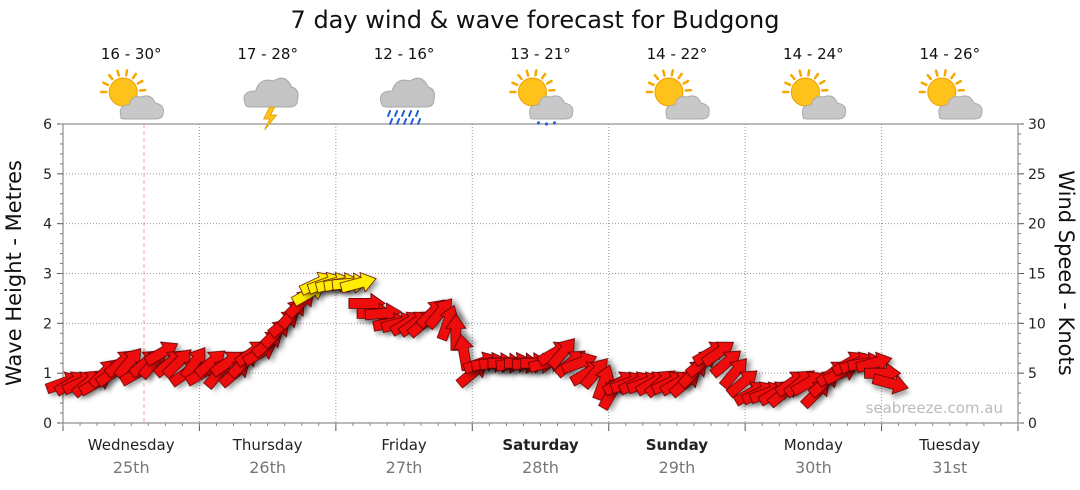  I want to click on temperature-range: 17 - 28°, so click(267, 54).